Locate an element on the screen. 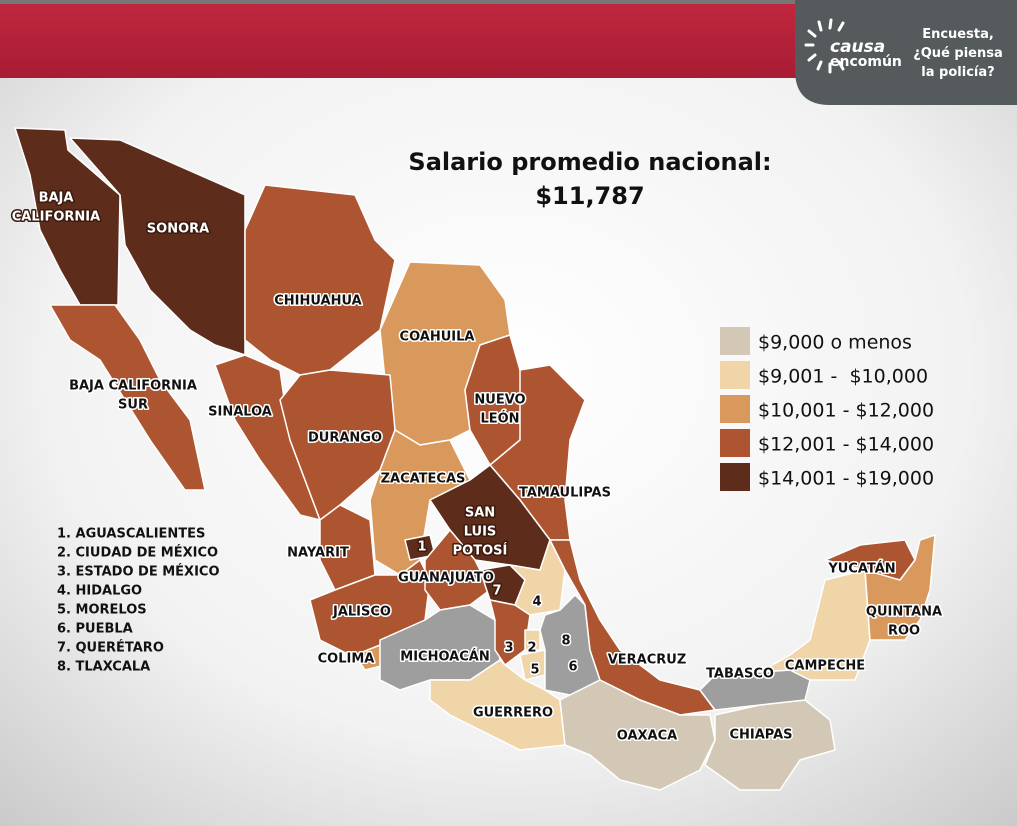 The image size is (1017, 826). list-item: 8. TLAXCALA is located at coordinates (103, 667).